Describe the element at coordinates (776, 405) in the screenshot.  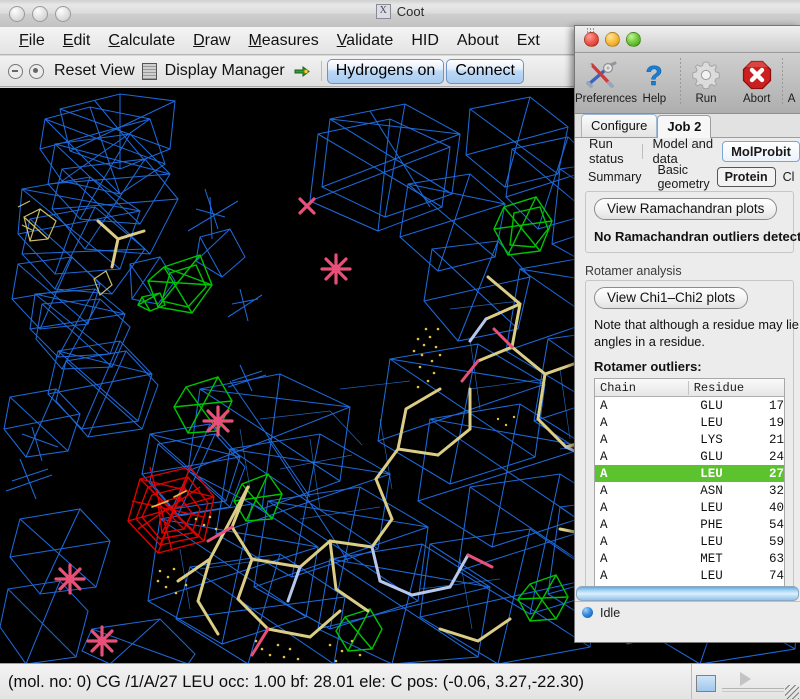
I see `cell-residue-number: 17` at that location.